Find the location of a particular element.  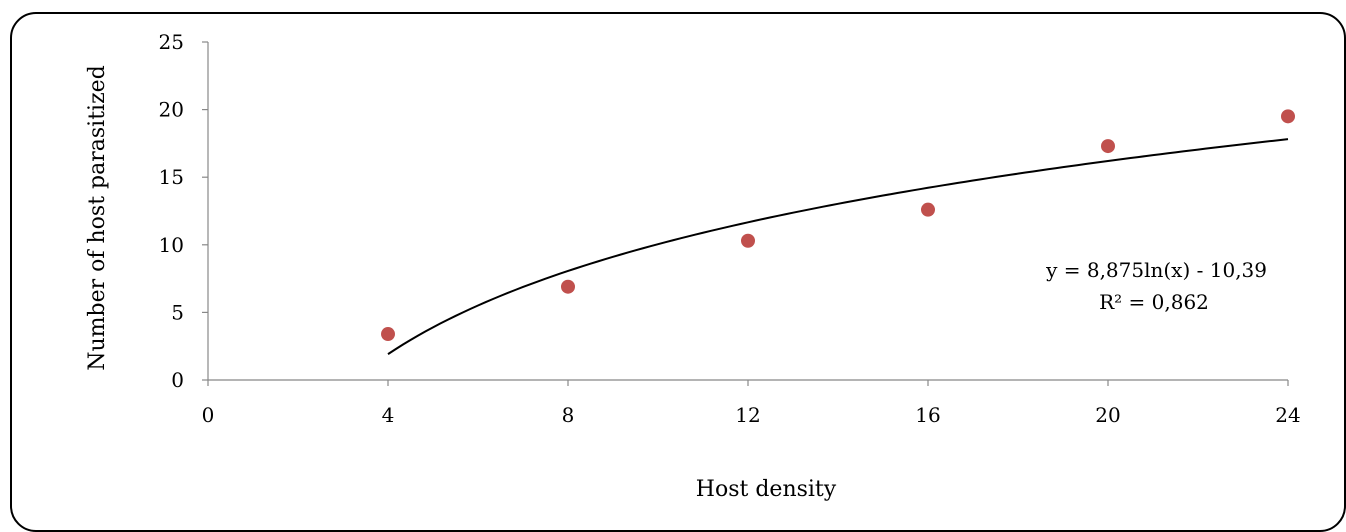

x-tick-label: 4 is located at coordinates (388, 415).